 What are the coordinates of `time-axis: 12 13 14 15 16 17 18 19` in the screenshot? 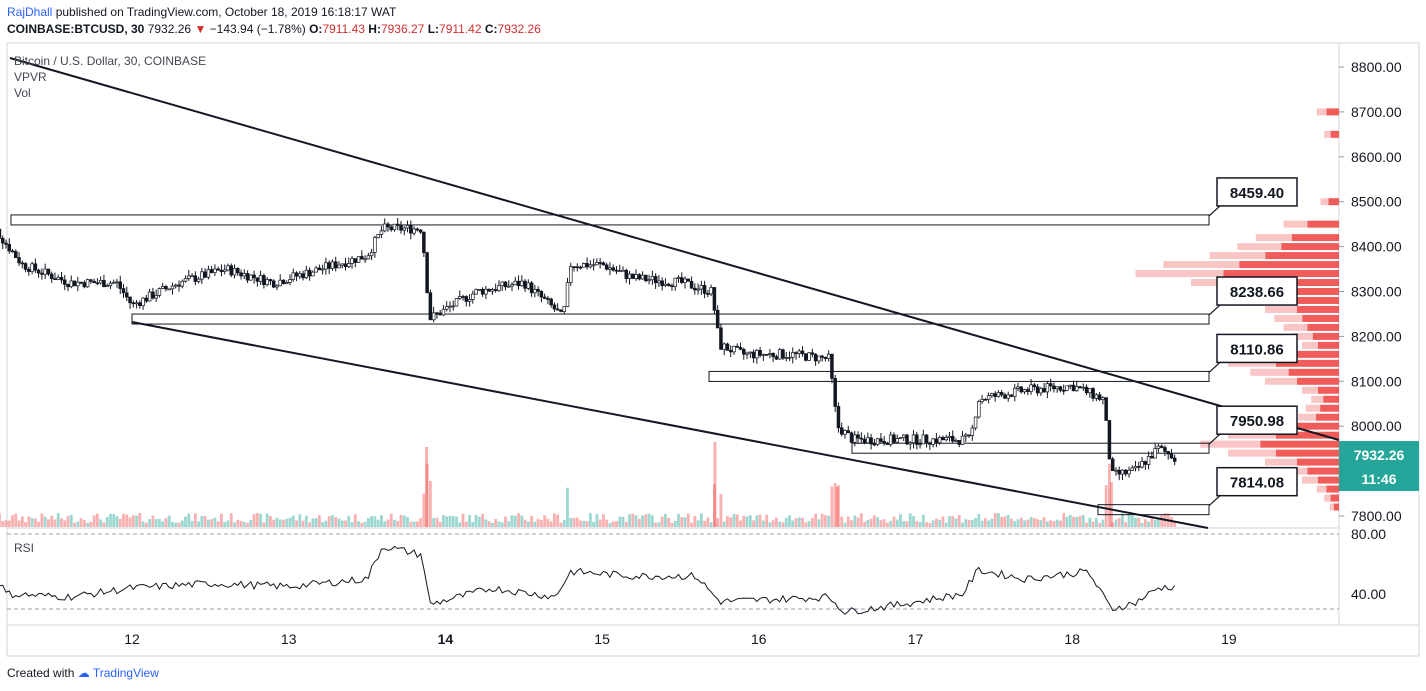 It's located at (680, 639).